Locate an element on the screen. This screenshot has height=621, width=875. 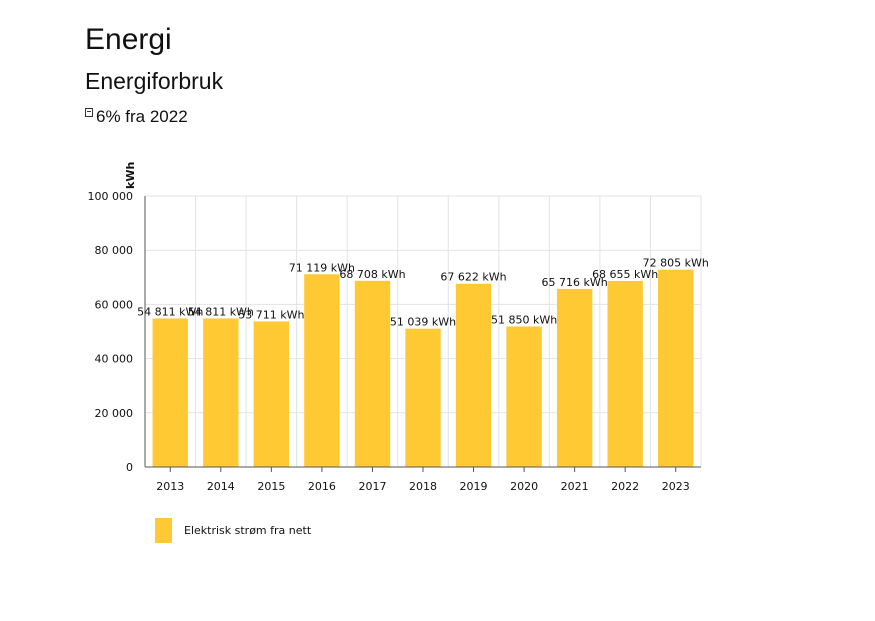
data-label: 51 039 kWh is located at coordinates (423, 322).